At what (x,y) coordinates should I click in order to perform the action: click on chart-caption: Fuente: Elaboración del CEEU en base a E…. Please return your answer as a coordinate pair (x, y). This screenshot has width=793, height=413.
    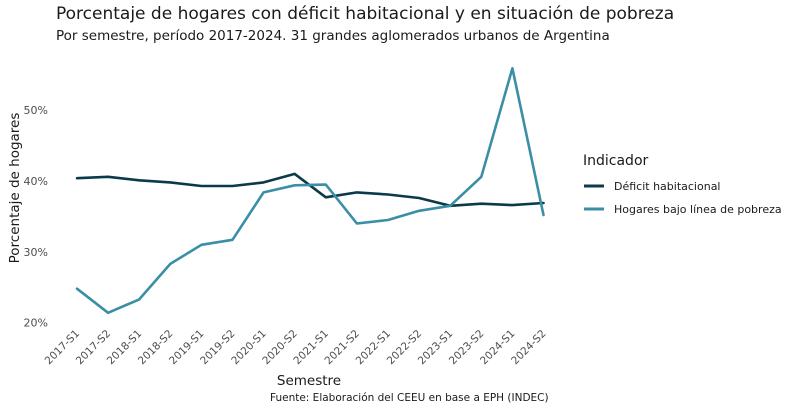
    Looking at the image, I should click on (409, 398).